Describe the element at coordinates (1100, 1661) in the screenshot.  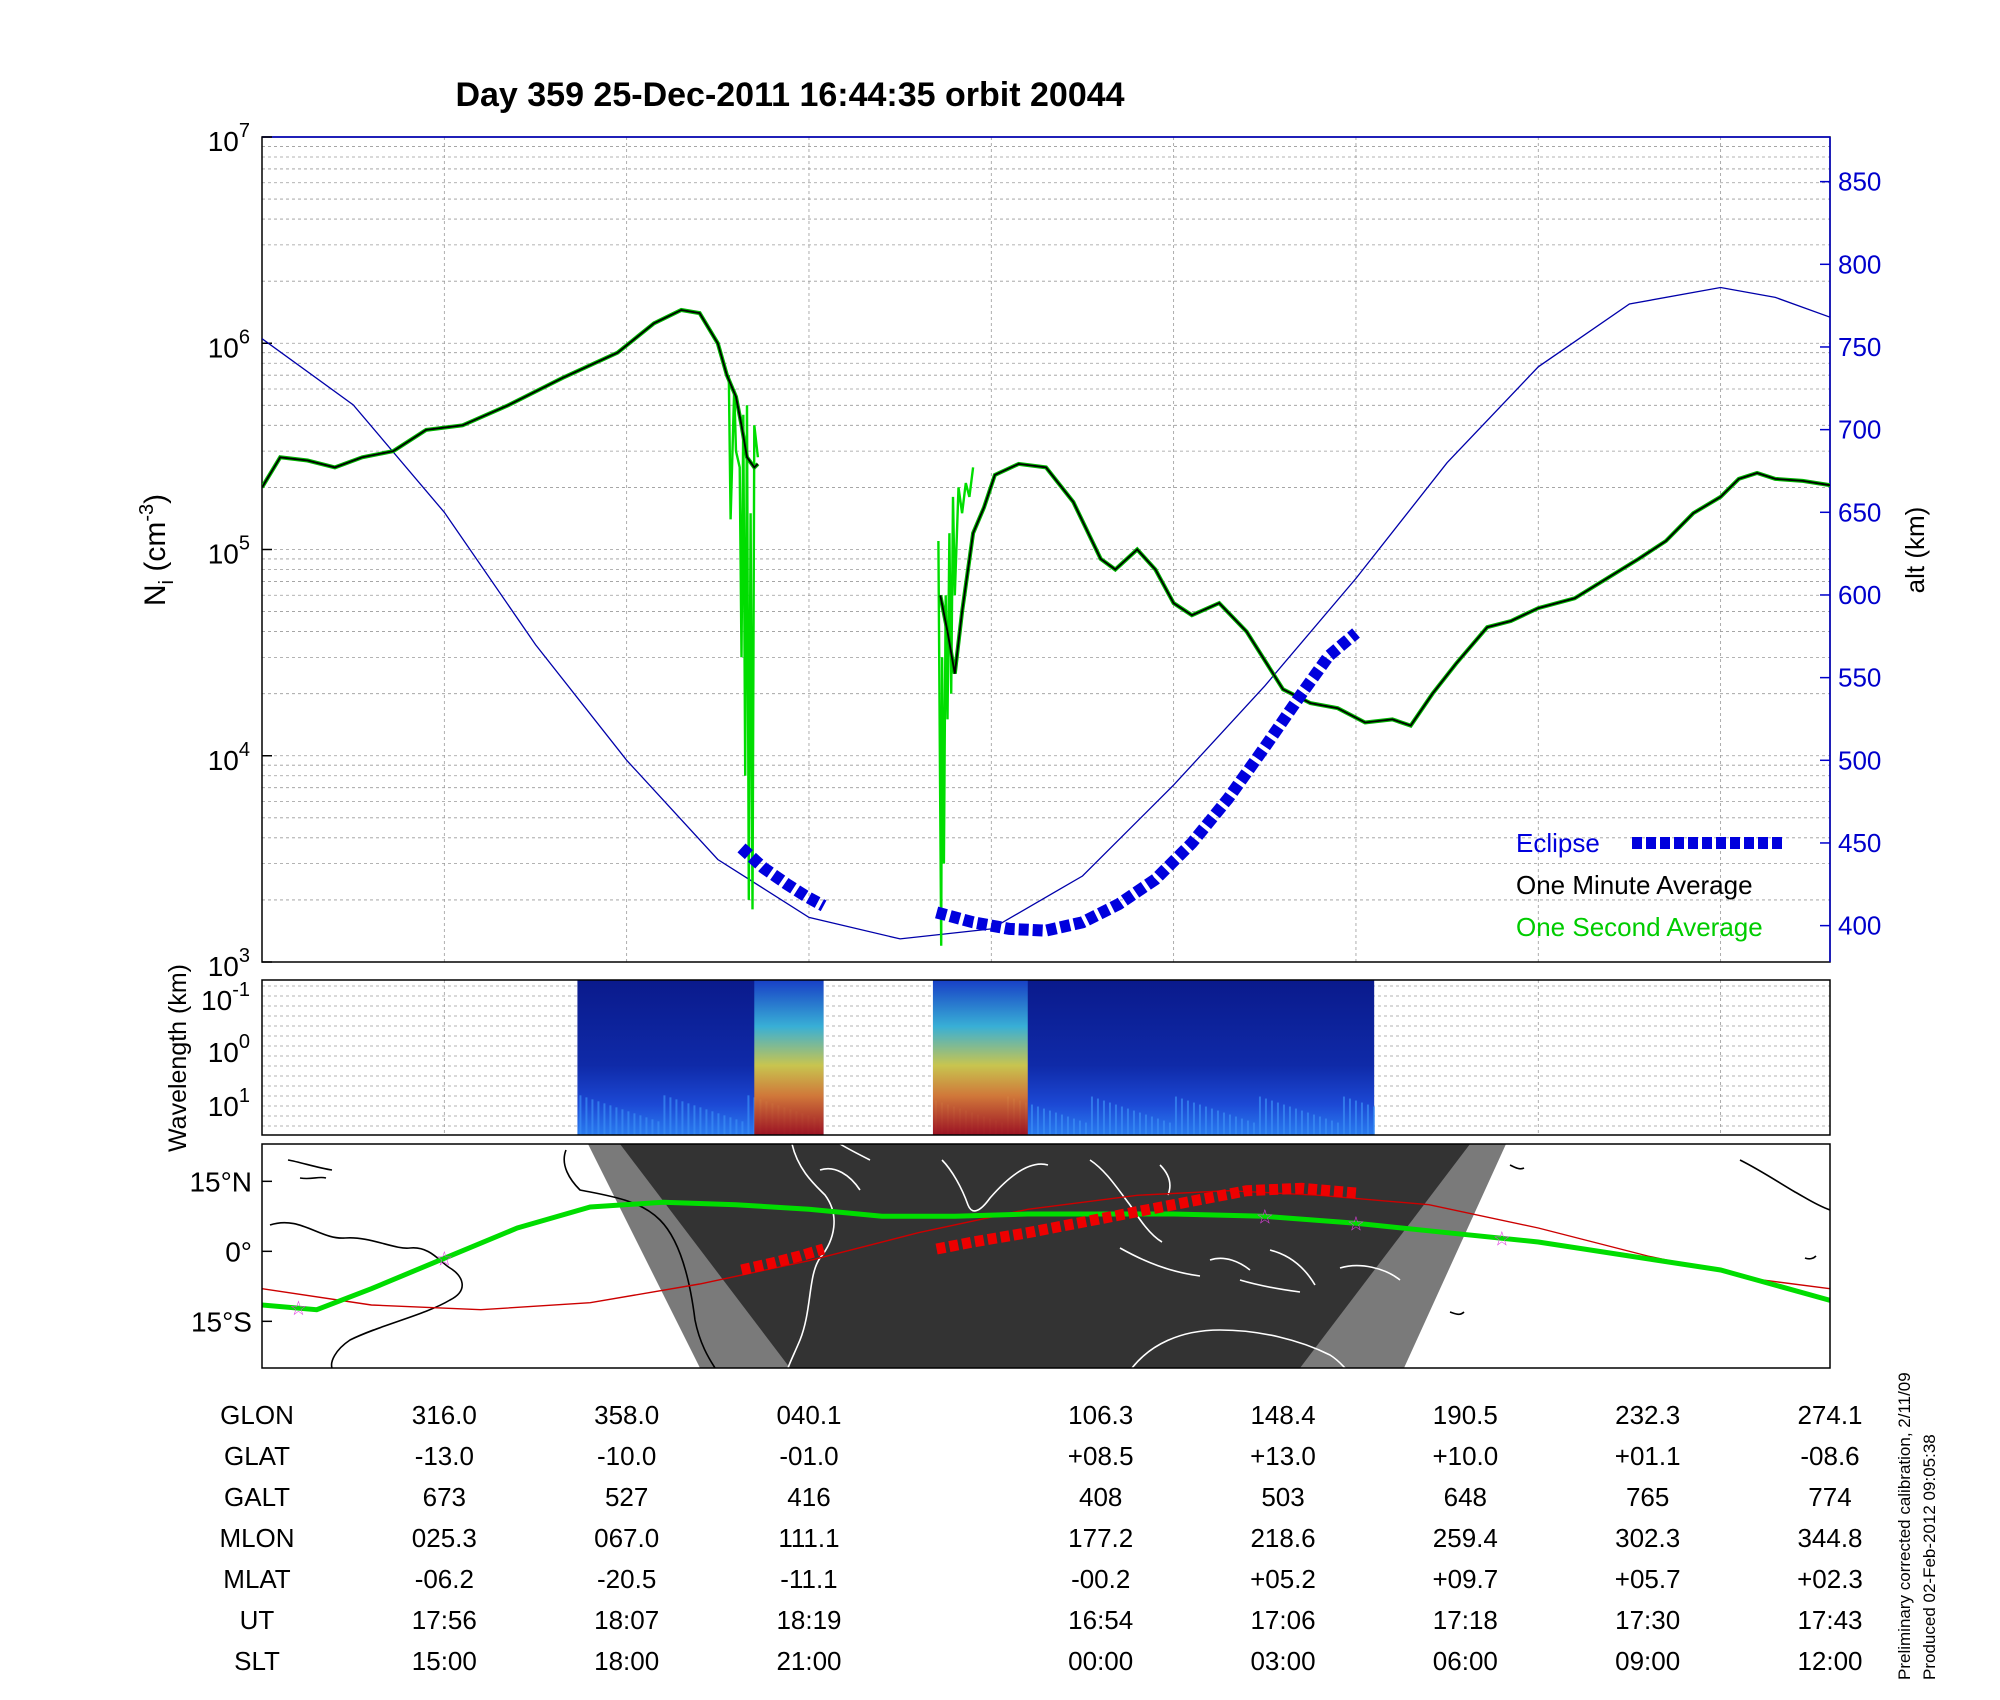
I see `table-cell: 00:00` at that location.